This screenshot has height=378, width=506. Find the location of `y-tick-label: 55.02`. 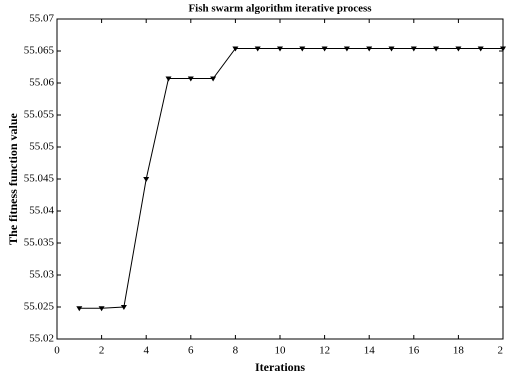

y-tick-label: 55.02 is located at coordinates (41, 339).